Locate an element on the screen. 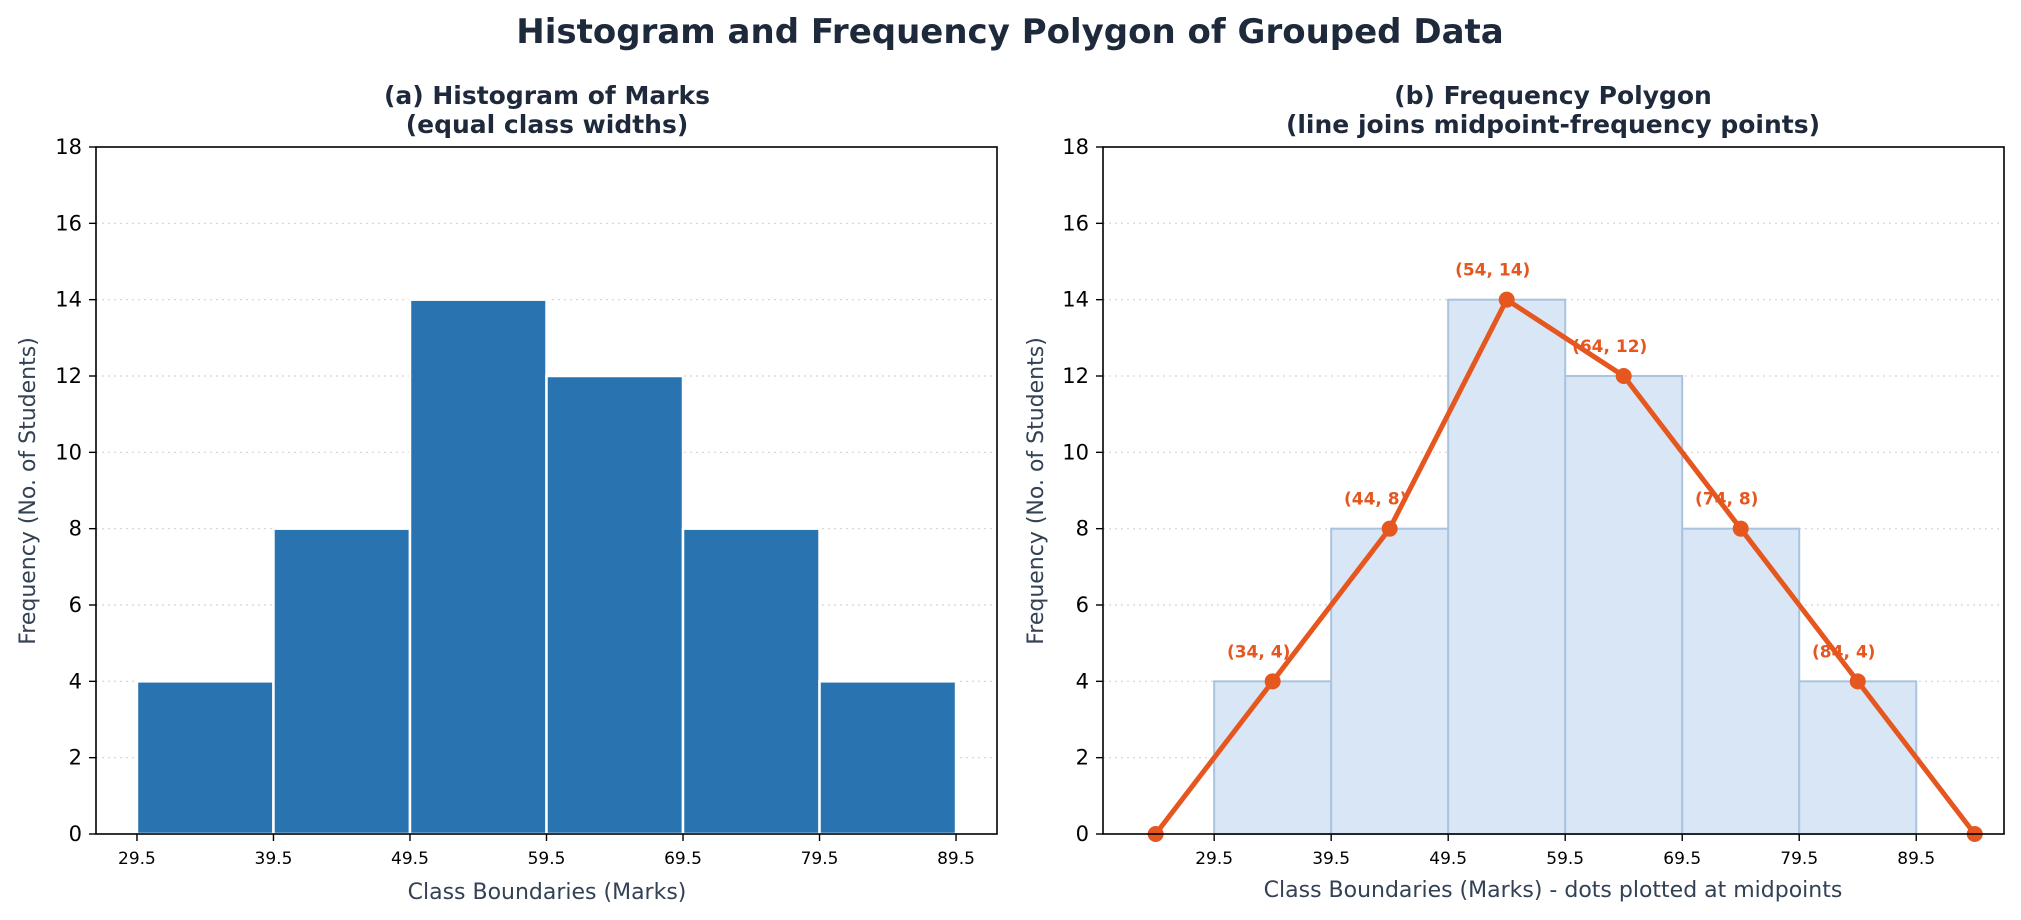 This screenshot has height=920, width=2021. histogram-title: (a) Histogram of Marks is located at coordinates (547, 95).